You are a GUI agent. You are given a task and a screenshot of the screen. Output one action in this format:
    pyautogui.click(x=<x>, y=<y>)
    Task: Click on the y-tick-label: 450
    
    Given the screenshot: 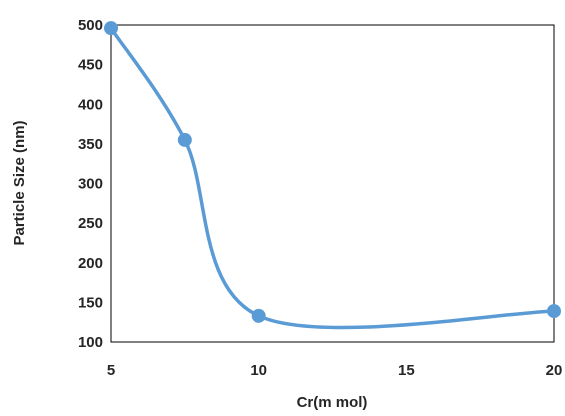 What is the action you would take?
    pyautogui.click(x=90, y=65)
    